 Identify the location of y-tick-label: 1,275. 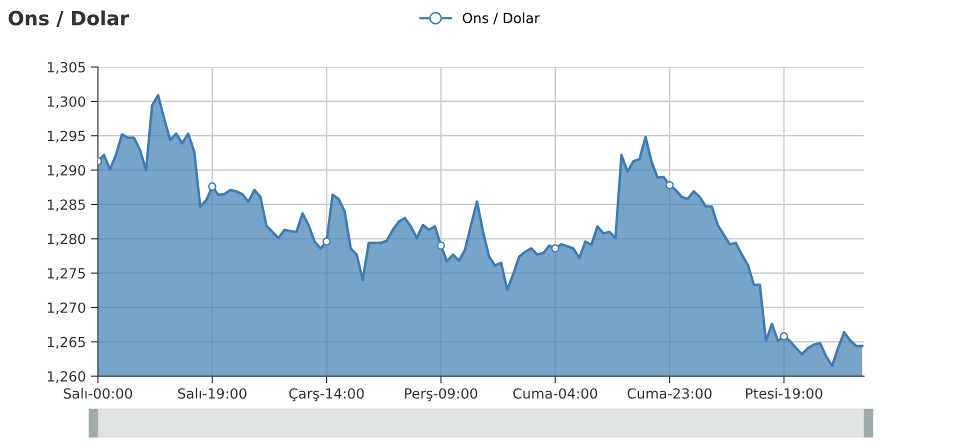
(66, 274).